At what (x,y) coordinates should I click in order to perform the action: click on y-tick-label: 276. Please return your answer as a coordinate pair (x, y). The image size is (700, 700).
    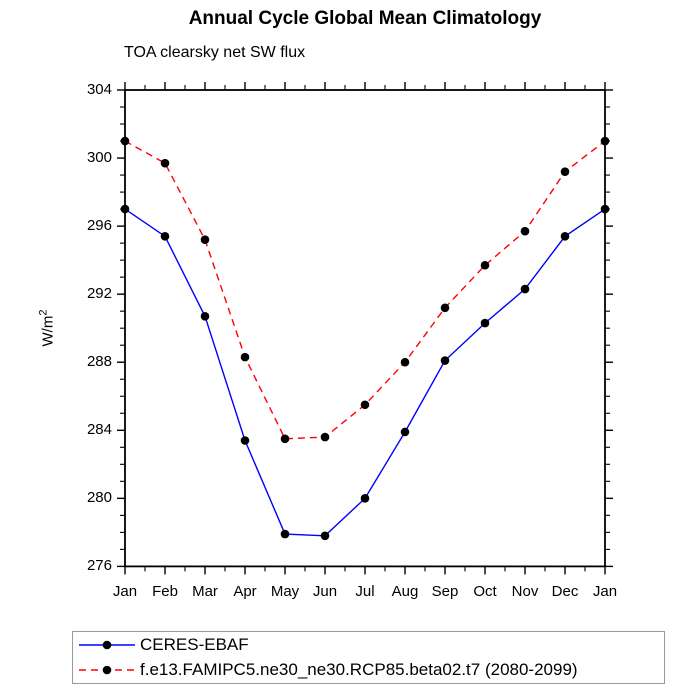
    Looking at the image, I should click on (99, 566).